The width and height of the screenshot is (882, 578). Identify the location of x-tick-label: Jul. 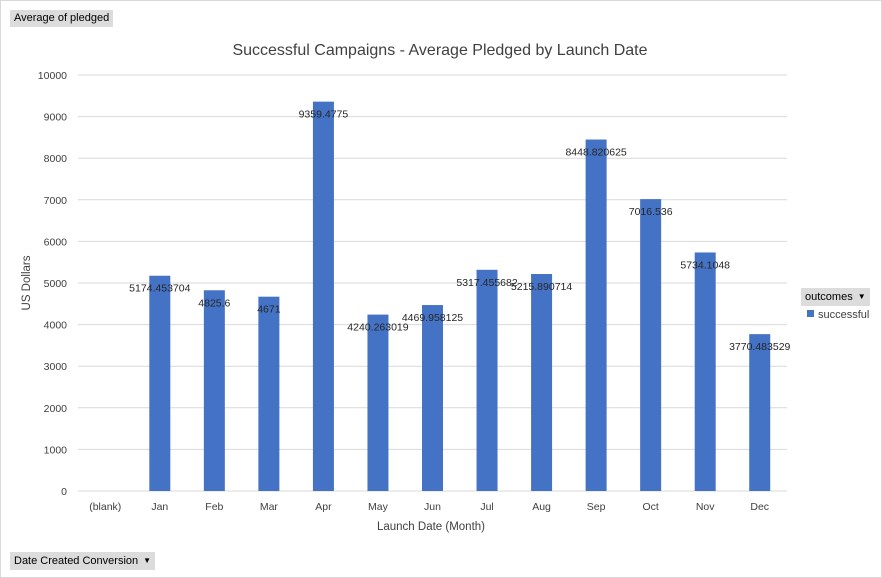
(486, 507).